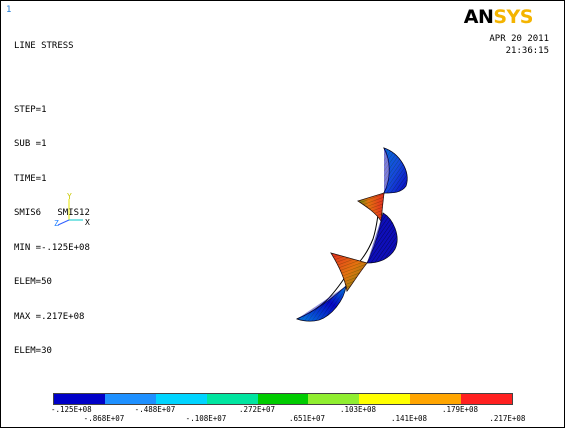  I want to click on items-label: SMIS6 SMIS12, so click(52, 213).